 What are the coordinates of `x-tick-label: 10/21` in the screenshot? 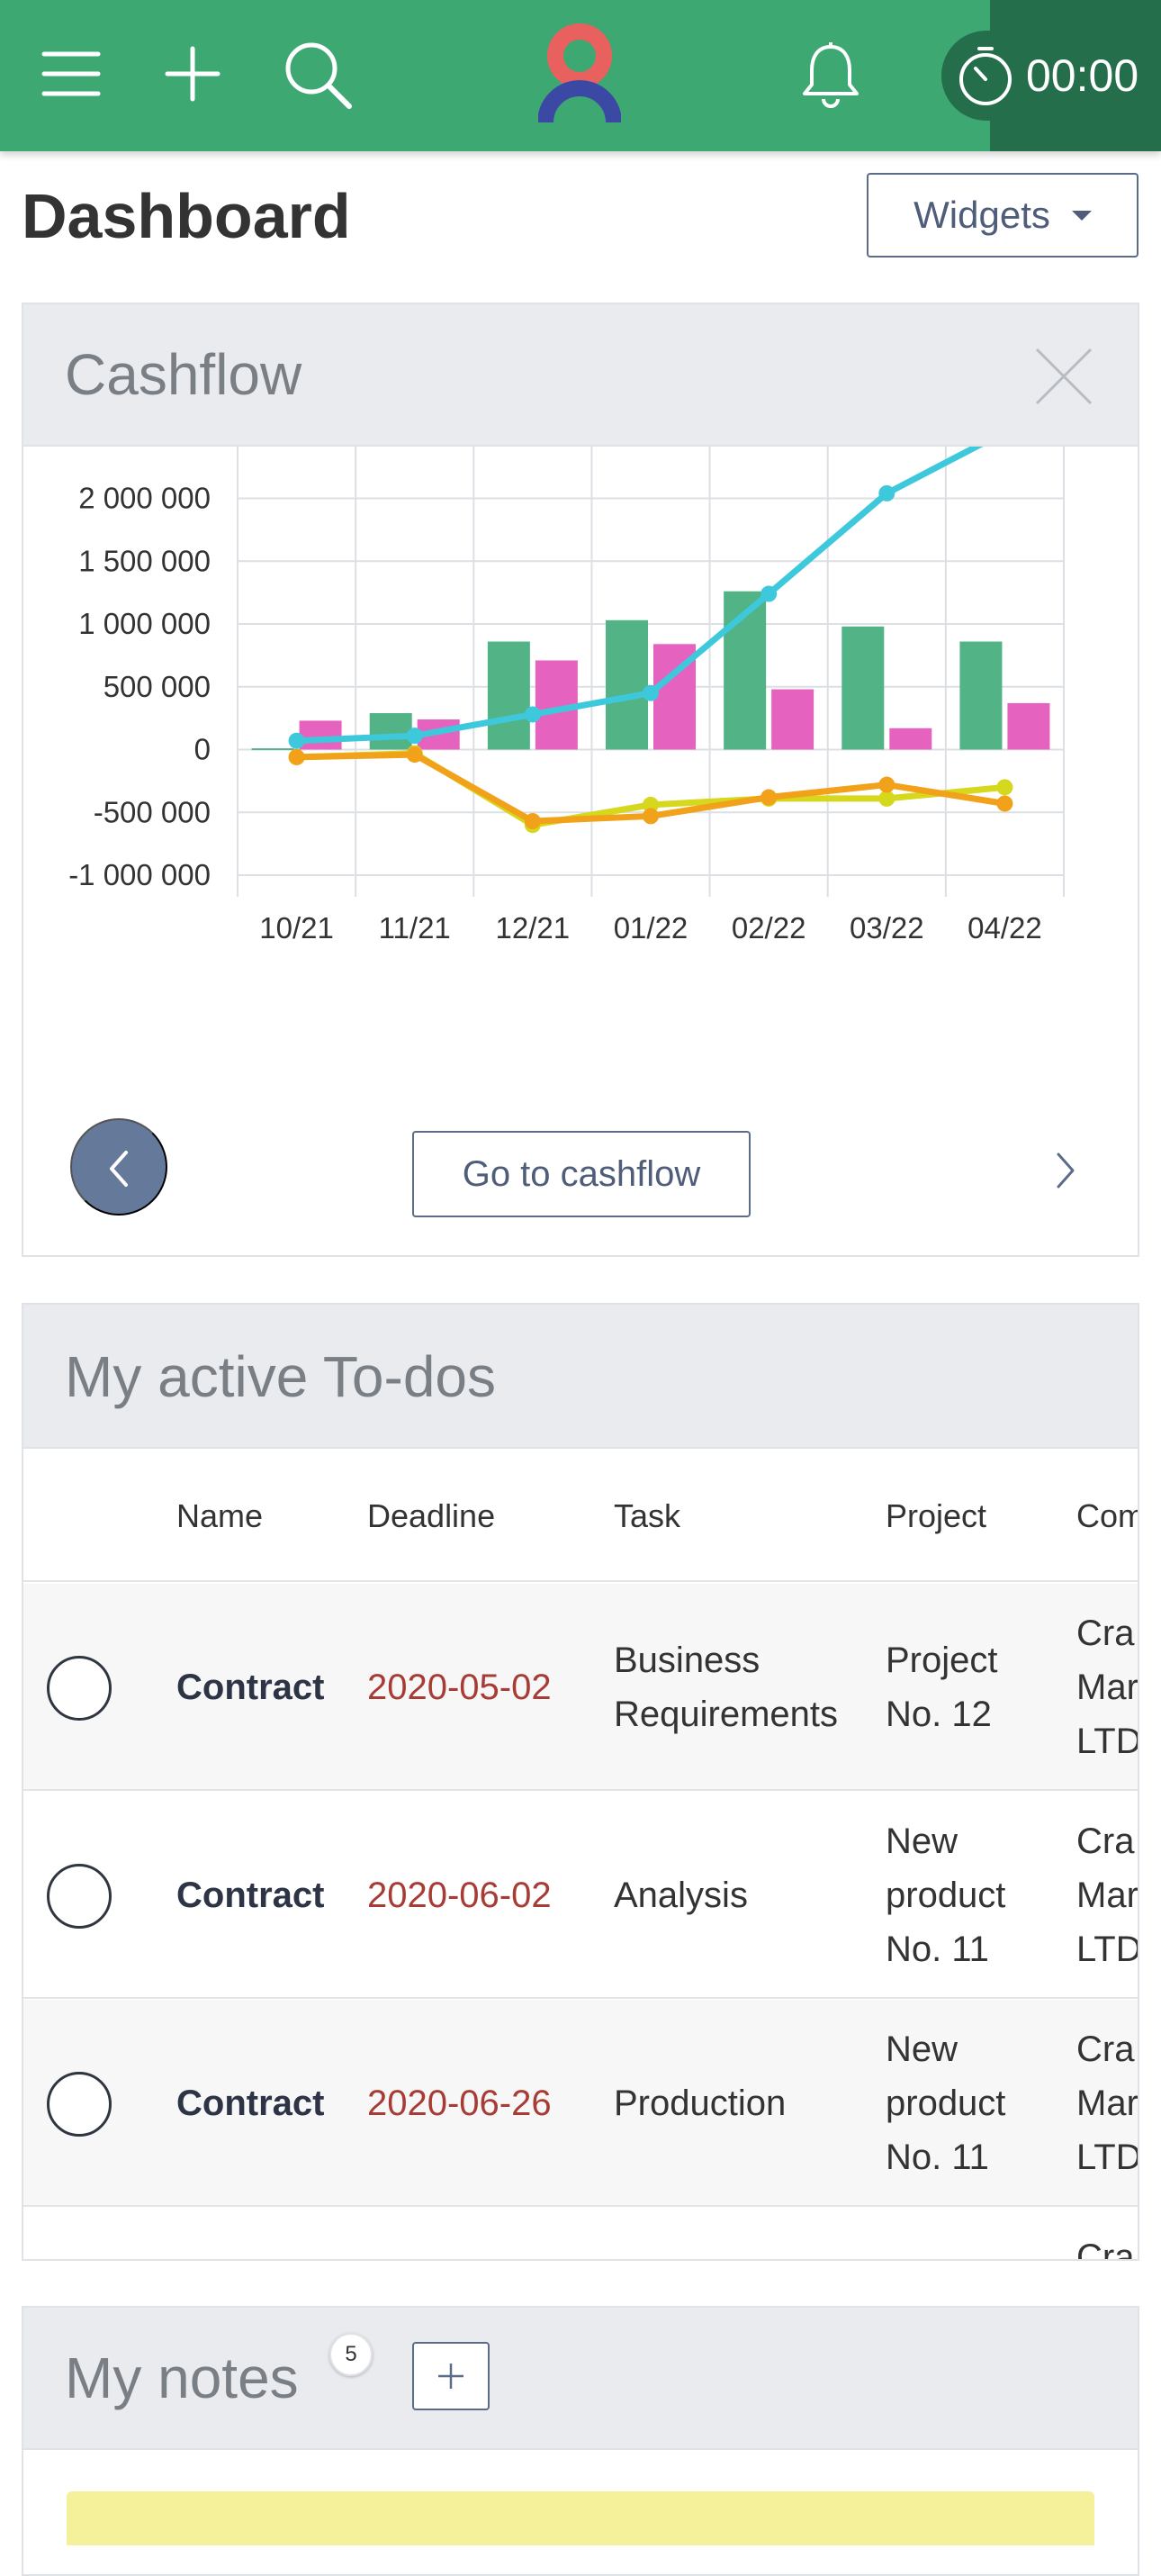 It's located at (296, 928).